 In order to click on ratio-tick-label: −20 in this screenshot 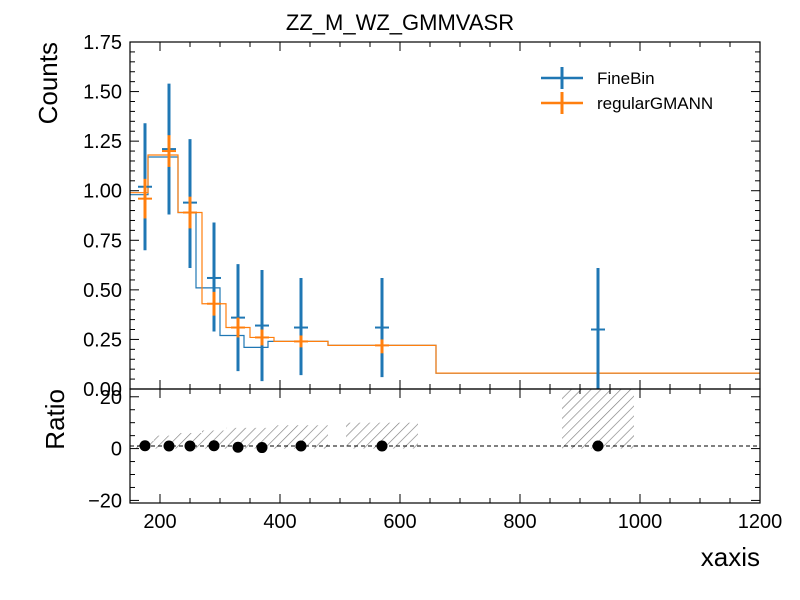, I will do `click(105, 501)`.